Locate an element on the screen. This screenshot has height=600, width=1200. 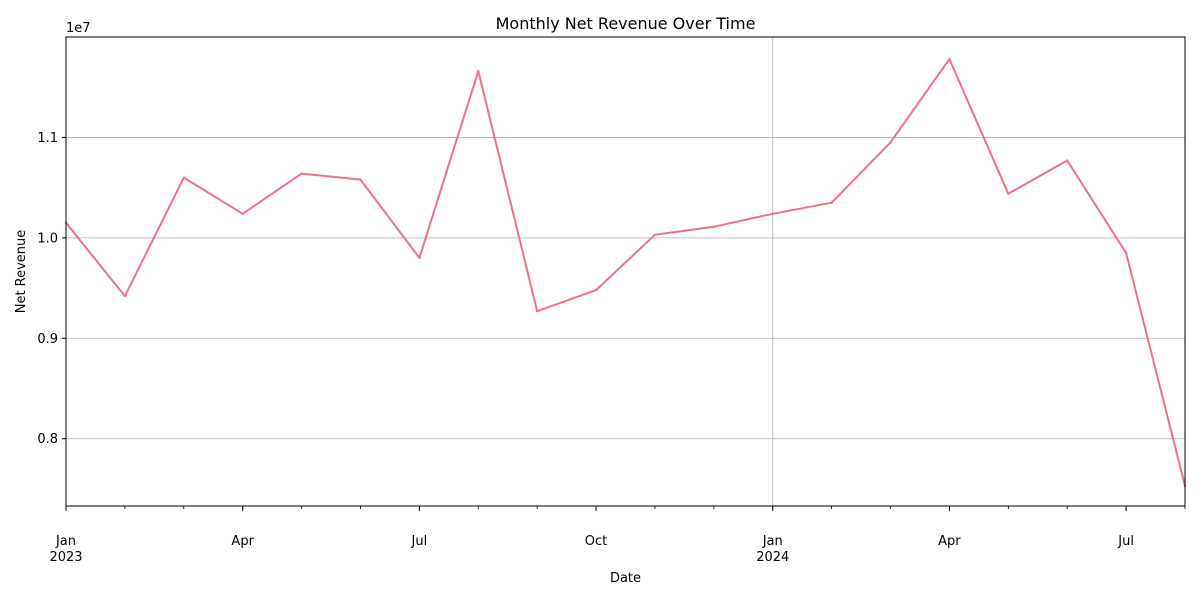
y-axis-label: Net Revenue is located at coordinates (21, 272).